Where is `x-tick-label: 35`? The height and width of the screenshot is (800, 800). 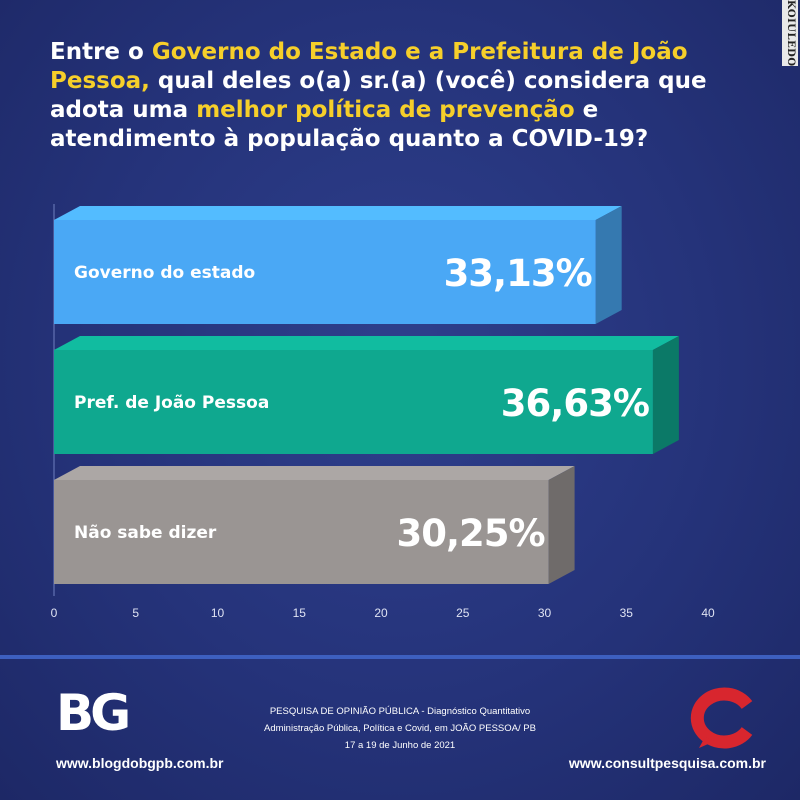 x-tick-label: 35 is located at coordinates (627, 613).